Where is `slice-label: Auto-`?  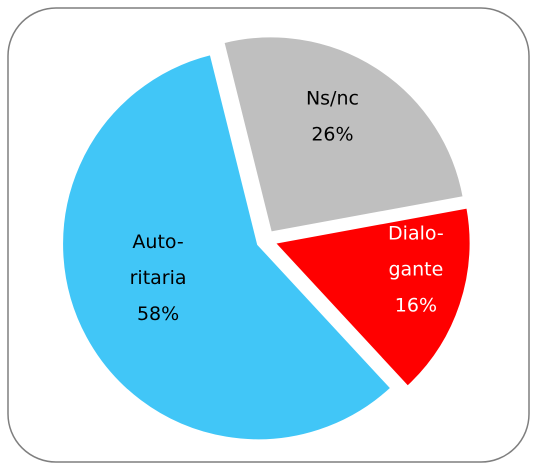 slice-label: Auto- is located at coordinates (157, 242).